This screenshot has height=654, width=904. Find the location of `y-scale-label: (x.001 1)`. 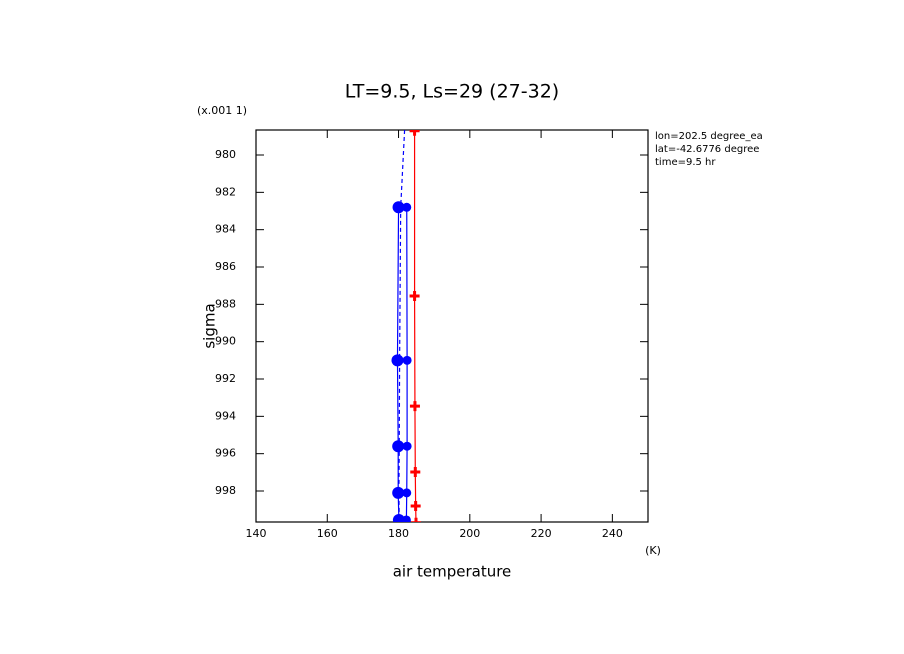

y-scale-label: (x.001 1) is located at coordinates (222, 110).